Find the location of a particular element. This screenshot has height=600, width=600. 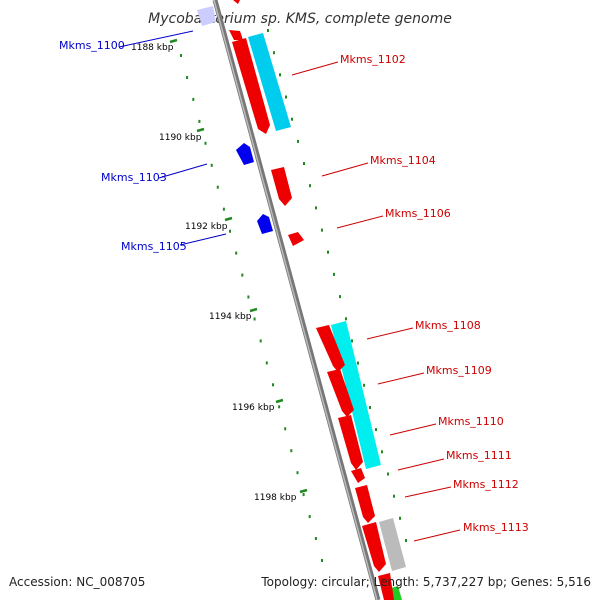

gene-label: Mkms_1109 is located at coordinates (459, 370).